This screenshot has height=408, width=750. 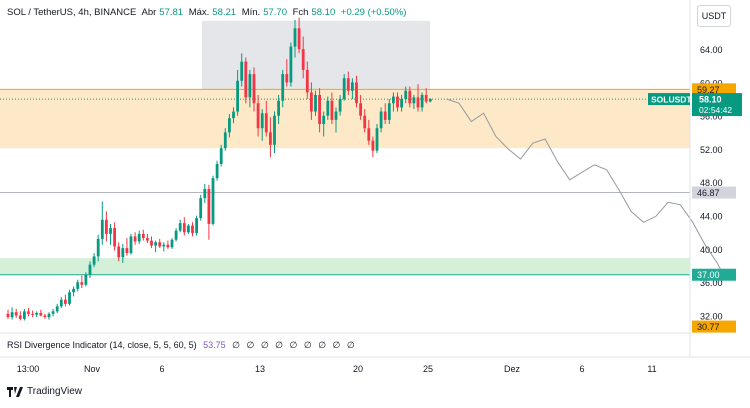 I want to click on resistance-price-label-bg, so click(x=714, y=89).